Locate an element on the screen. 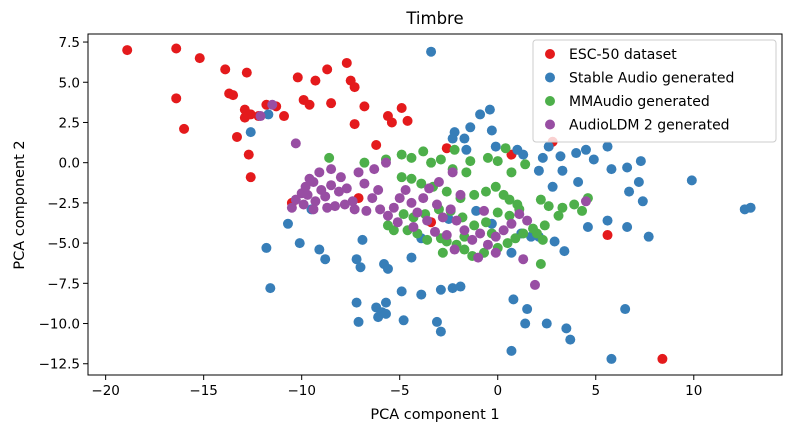 This screenshot has height=435, width=791. legend-label-2: MMAudio generated is located at coordinates (639, 102).